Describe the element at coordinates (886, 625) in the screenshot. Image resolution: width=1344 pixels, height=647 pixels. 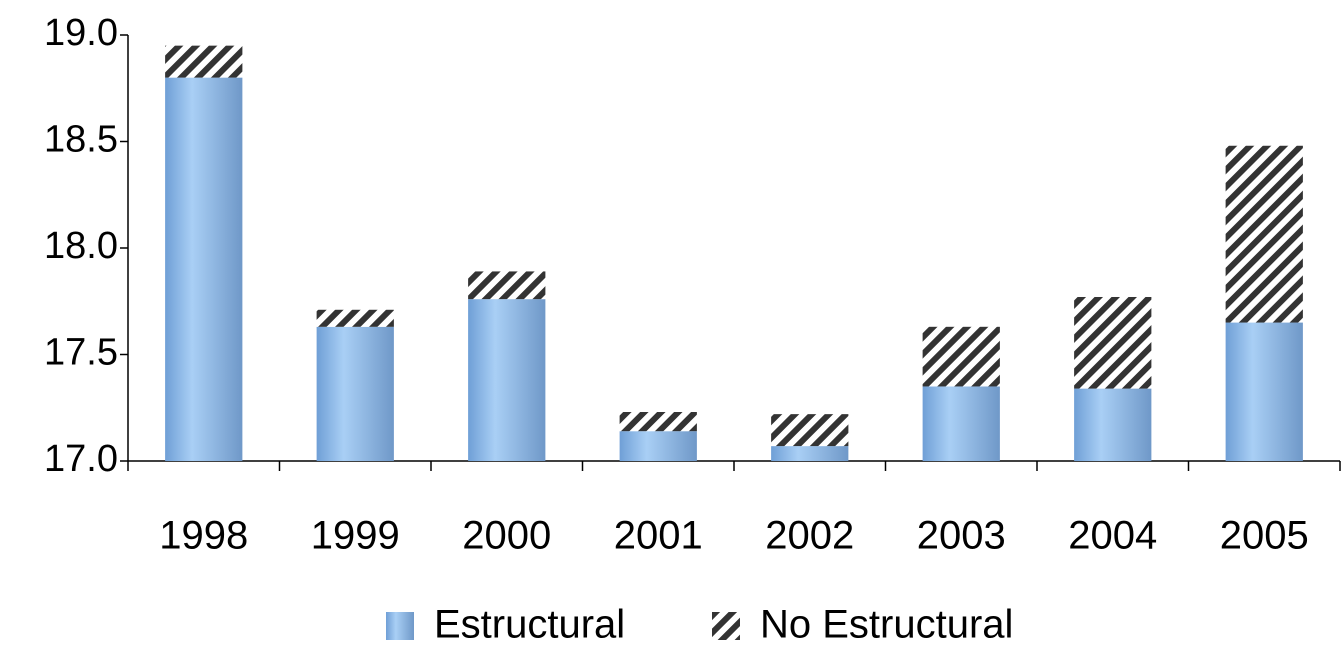
I see `legend-label: No Estructural` at that location.